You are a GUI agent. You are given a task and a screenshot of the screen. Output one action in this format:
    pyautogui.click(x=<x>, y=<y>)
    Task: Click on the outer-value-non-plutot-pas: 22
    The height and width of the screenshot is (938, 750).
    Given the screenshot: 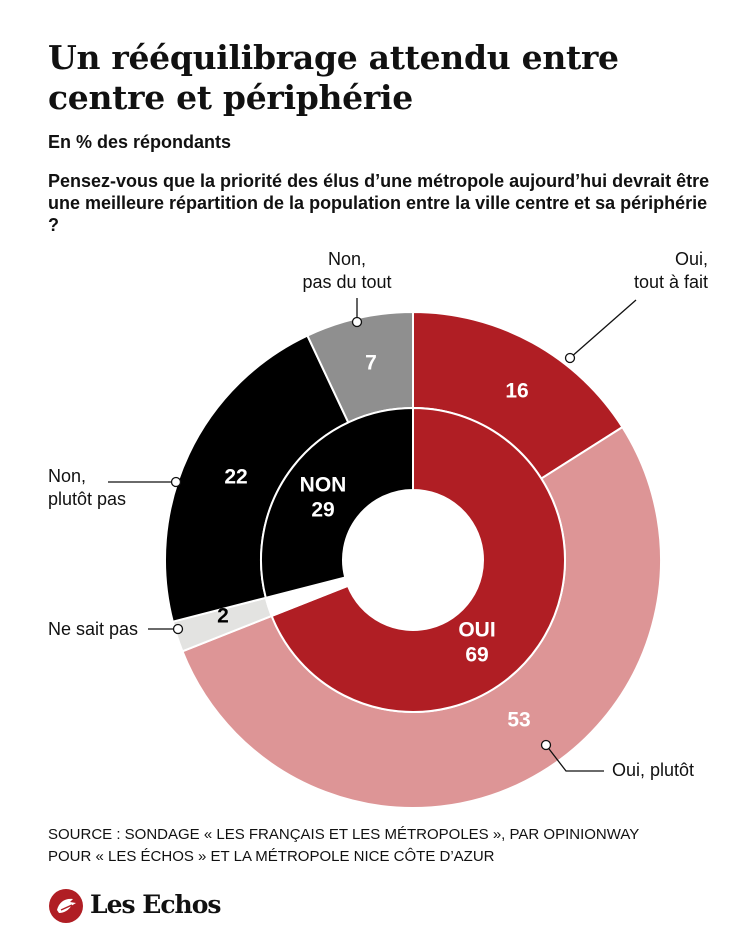 What is the action you would take?
    pyautogui.click(x=235, y=477)
    